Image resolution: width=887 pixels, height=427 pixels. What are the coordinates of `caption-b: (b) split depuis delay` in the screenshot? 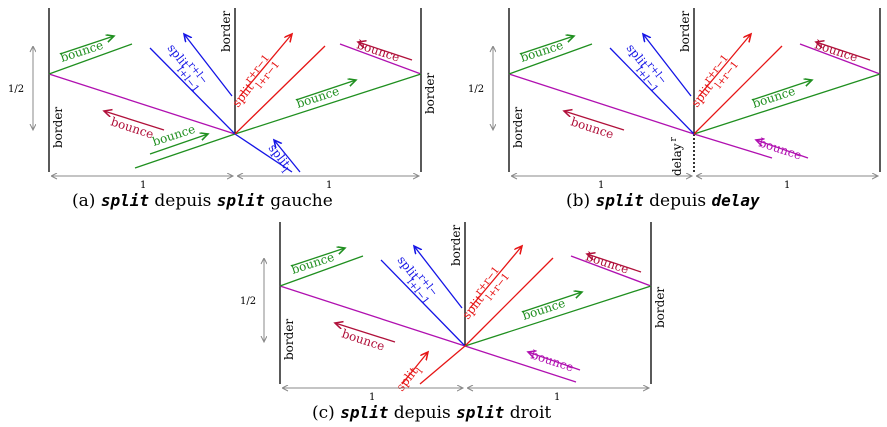 It's located at (663, 201).